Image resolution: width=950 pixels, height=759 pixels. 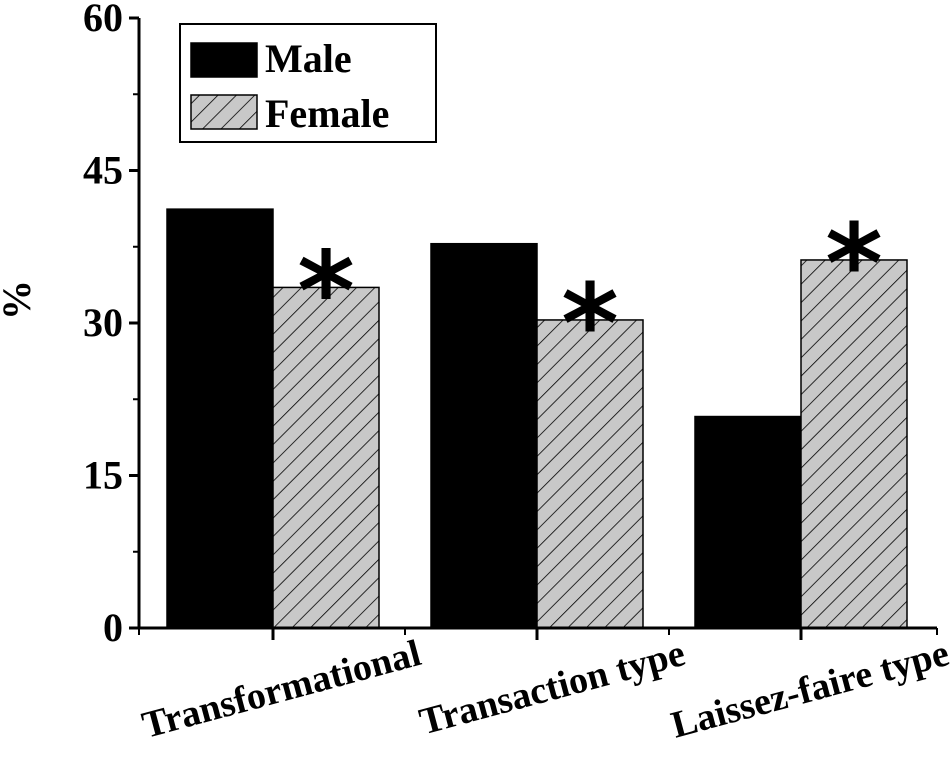 I want to click on x-tick-label: Transaction type, so click(x=552, y=687).